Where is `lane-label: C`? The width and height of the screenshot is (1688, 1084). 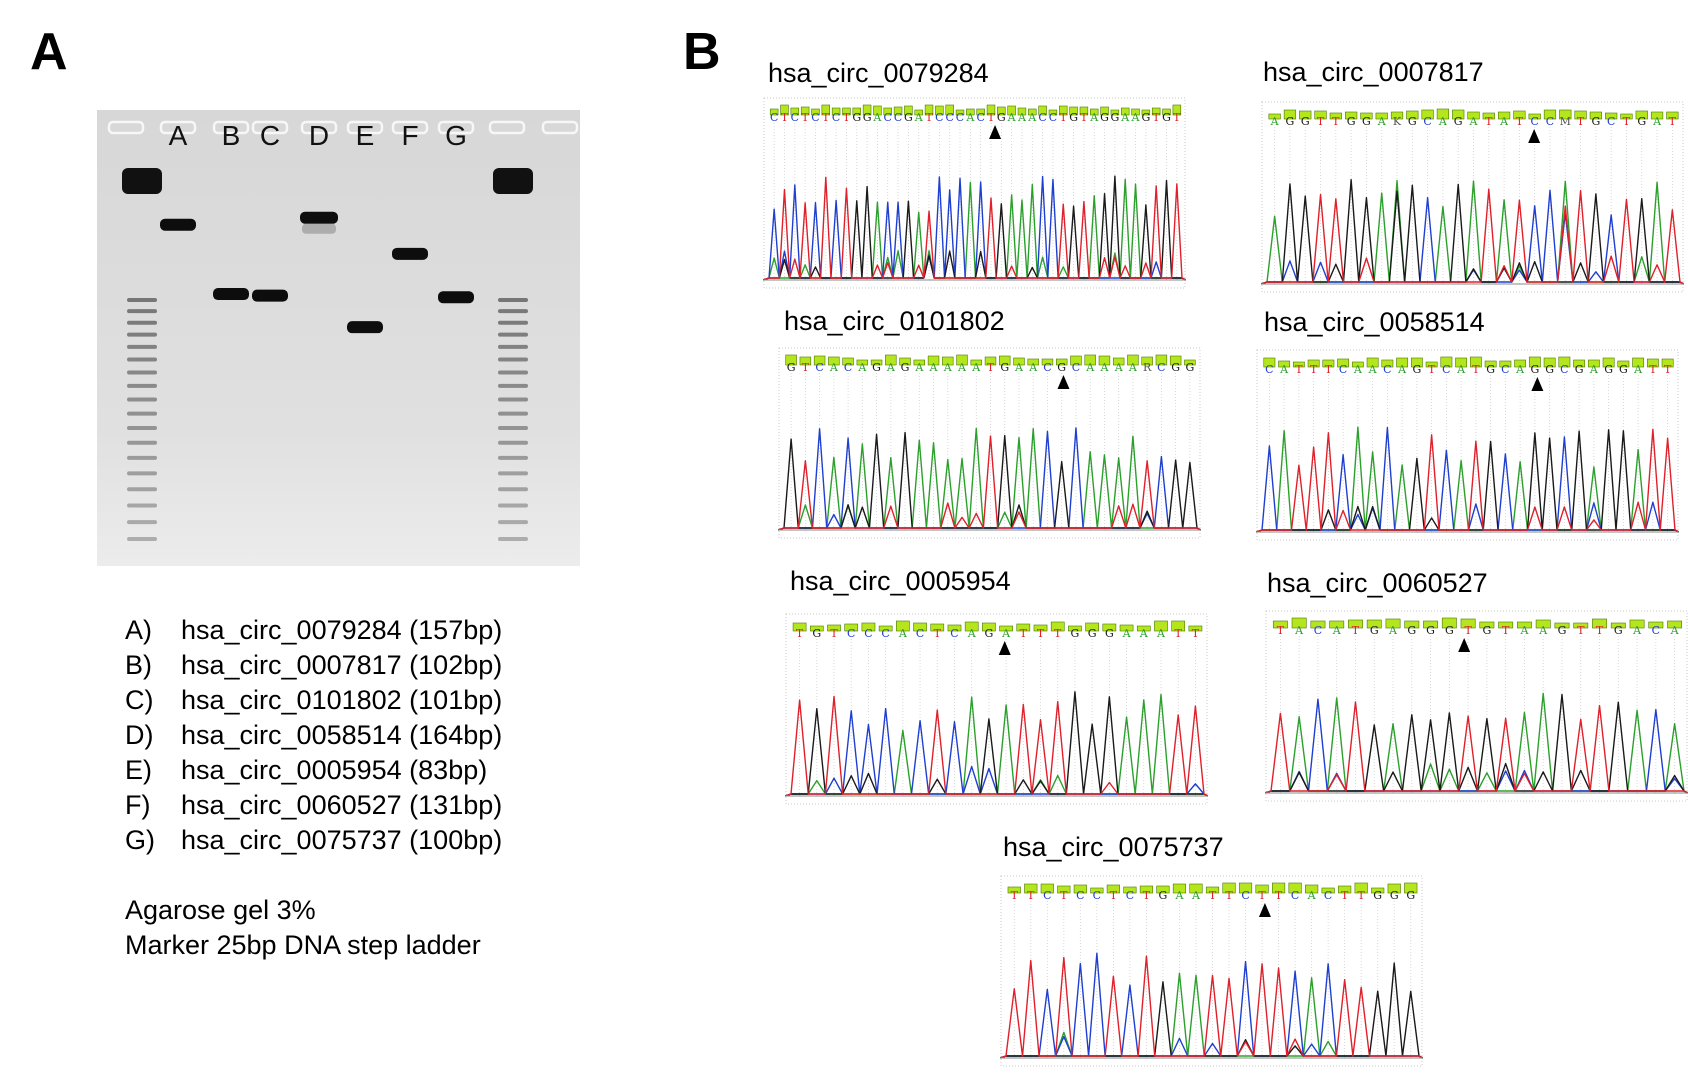
lane-label: C is located at coordinates (270, 135).